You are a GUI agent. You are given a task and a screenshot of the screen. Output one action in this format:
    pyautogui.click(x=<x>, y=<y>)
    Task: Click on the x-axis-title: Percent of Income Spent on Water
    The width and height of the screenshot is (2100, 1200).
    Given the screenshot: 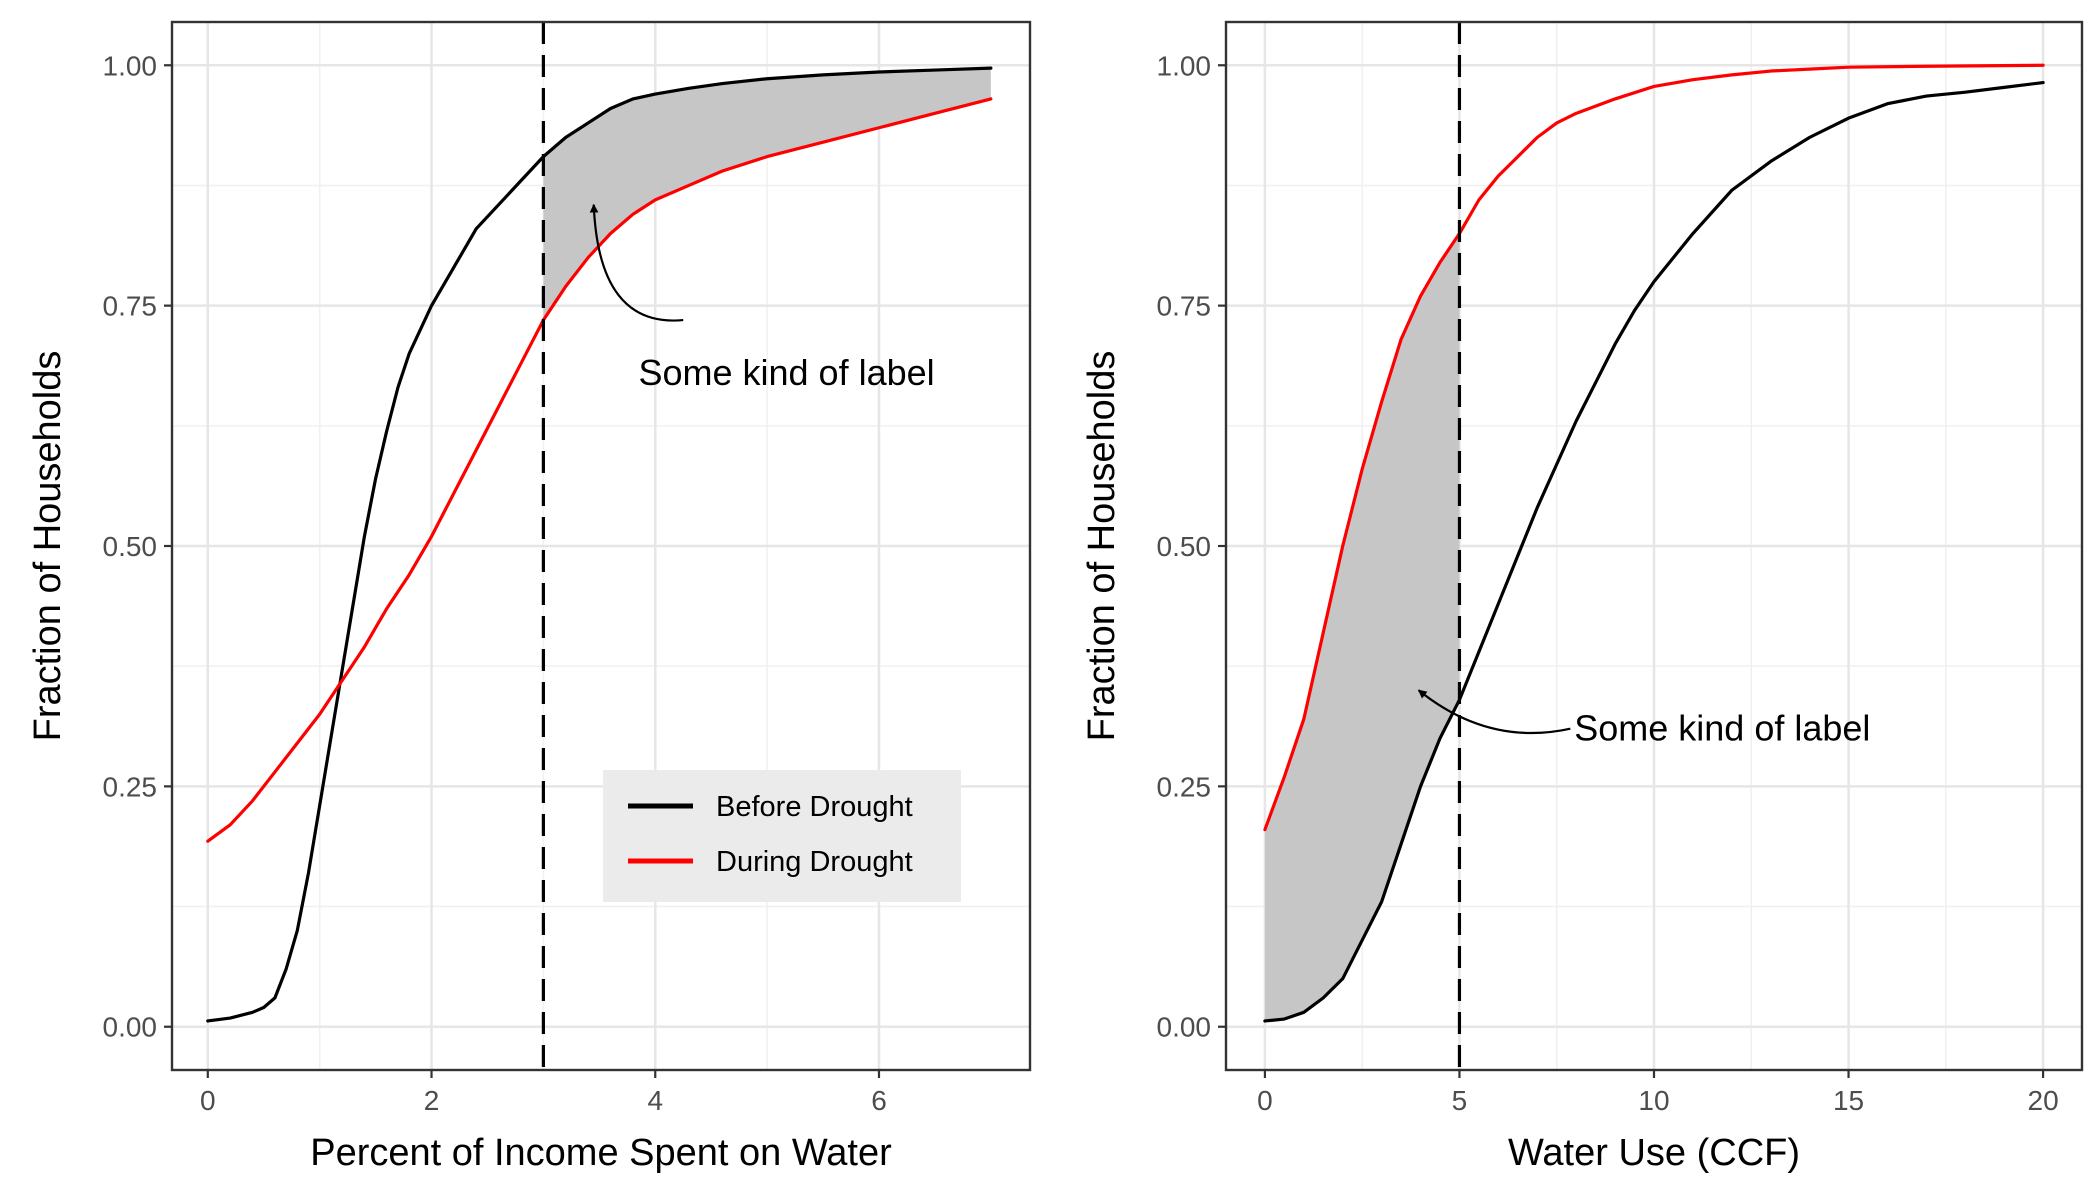 What is the action you would take?
    pyautogui.click(x=601, y=1153)
    